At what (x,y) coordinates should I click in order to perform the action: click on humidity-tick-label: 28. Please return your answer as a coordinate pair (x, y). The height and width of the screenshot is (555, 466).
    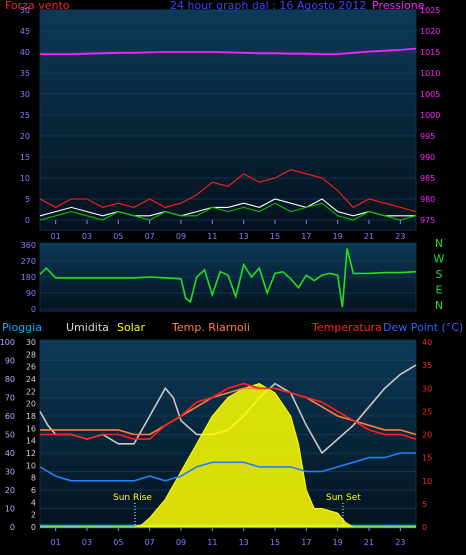
    Looking at the image, I should click on (31, 354).